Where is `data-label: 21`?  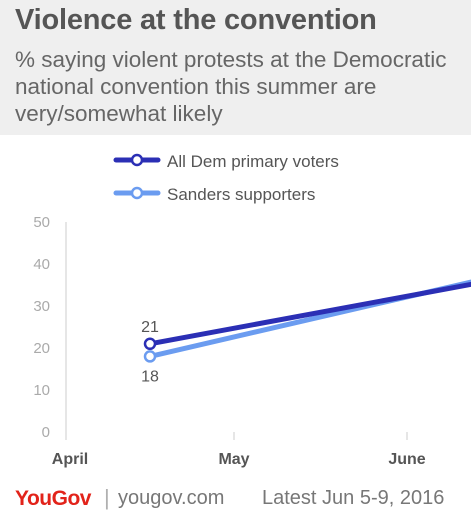
data-label: 21 is located at coordinates (150, 327).